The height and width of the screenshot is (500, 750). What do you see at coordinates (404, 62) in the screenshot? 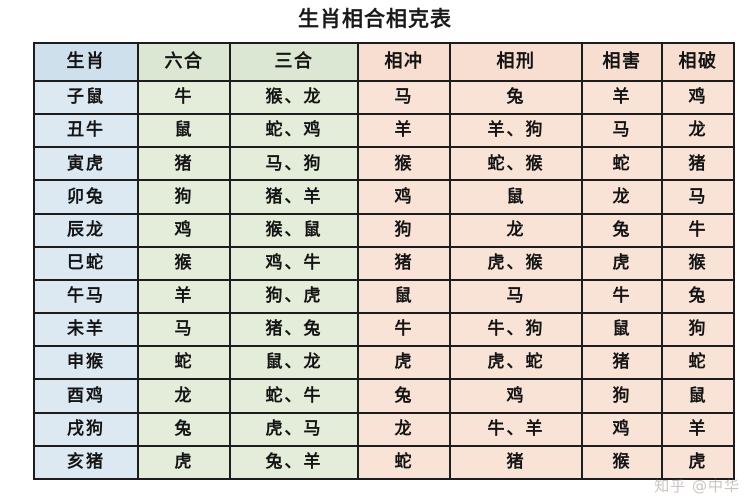
I see `column-header-xiangchong: 相冲` at bounding box center [404, 62].